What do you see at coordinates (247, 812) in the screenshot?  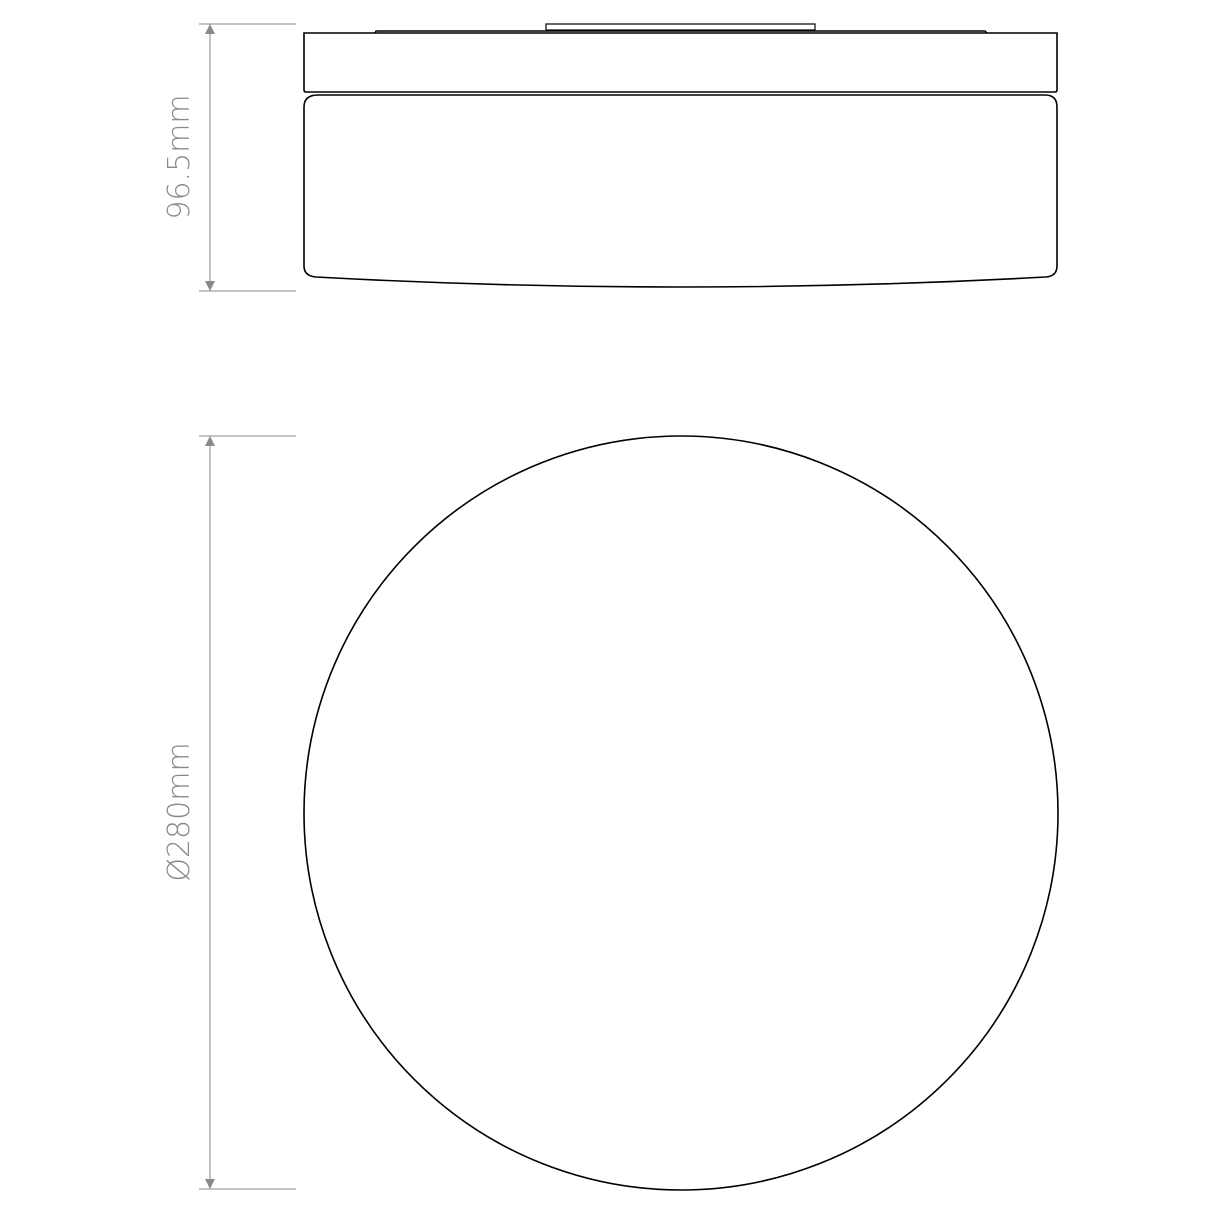 I see `diameter-dimension` at bounding box center [247, 812].